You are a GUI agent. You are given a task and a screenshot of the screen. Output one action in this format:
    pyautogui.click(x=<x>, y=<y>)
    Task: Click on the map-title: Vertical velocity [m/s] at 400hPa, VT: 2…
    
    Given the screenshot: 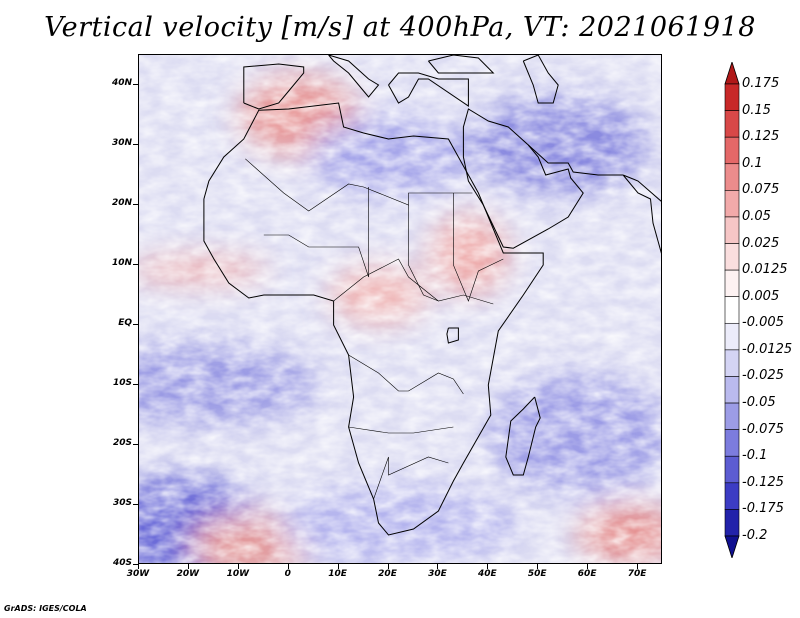 What is the action you would take?
    pyautogui.click(x=400, y=27)
    